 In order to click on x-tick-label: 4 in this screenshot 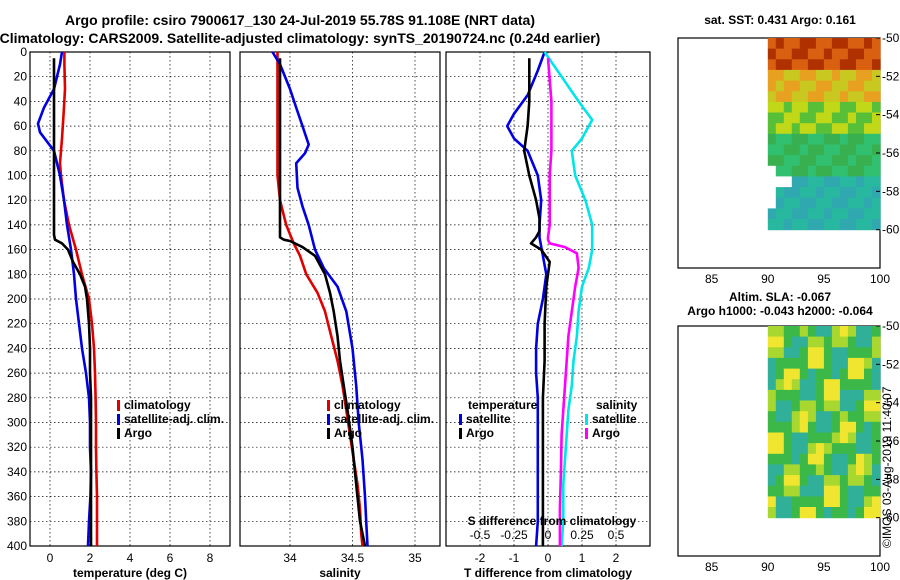, I will do `click(130, 558)`.